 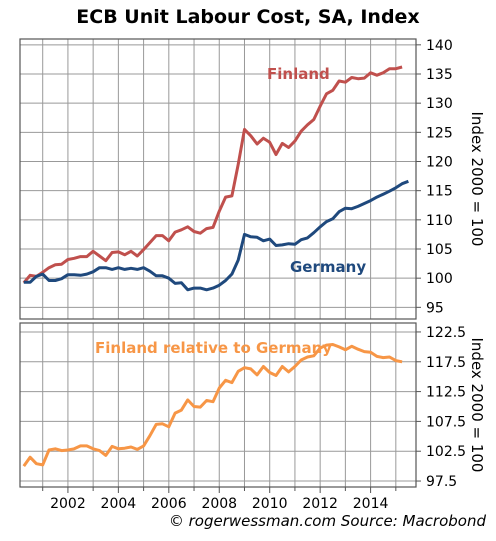 What do you see at coordinates (371, 504) in the screenshot?
I see `x-tick-label: 2014` at bounding box center [371, 504].